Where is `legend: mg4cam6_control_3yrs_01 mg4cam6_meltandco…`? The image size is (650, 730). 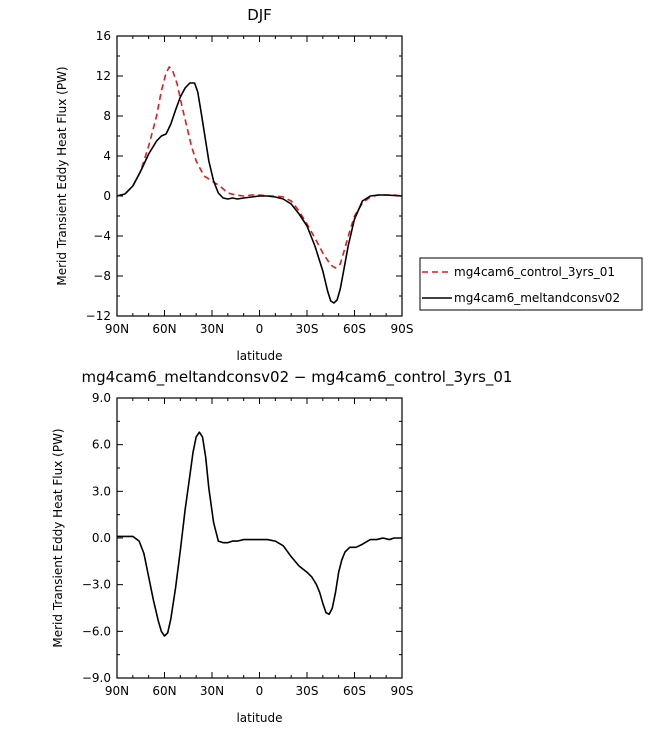 legend: mg4cam6_control_3yrs_01 mg4cam6_meltandco… is located at coordinates (531, 284).